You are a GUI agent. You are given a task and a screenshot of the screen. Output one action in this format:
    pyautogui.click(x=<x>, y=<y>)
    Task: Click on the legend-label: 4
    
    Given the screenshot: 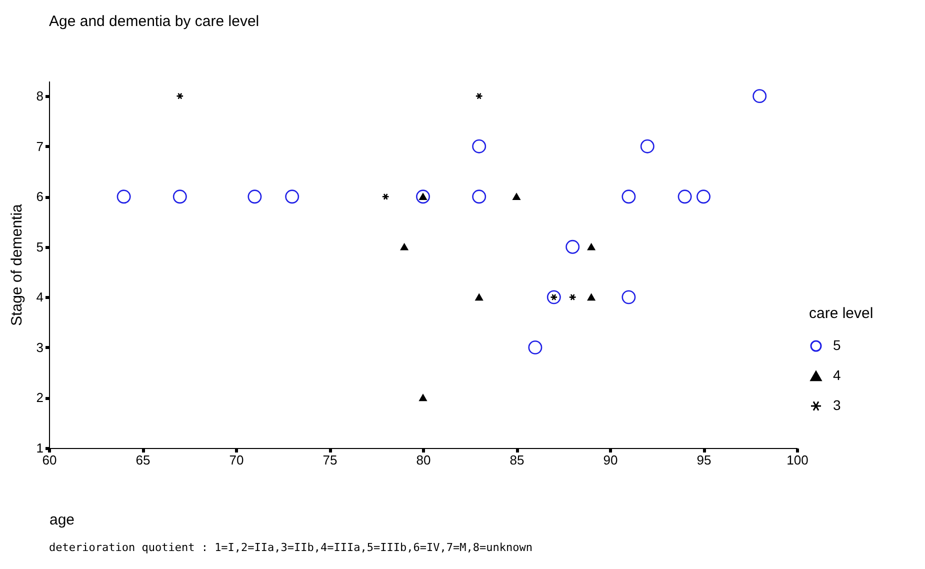 What is the action you would take?
    pyautogui.click(x=837, y=375)
    